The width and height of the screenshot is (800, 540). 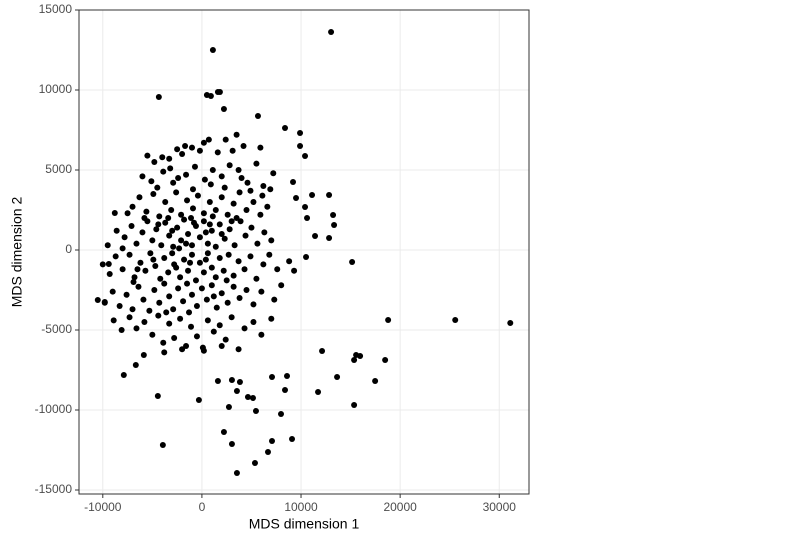 What do you see at coordinates (500, 507) in the screenshot?
I see `x-tick-label: 30000` at bounding box center [500, 507].